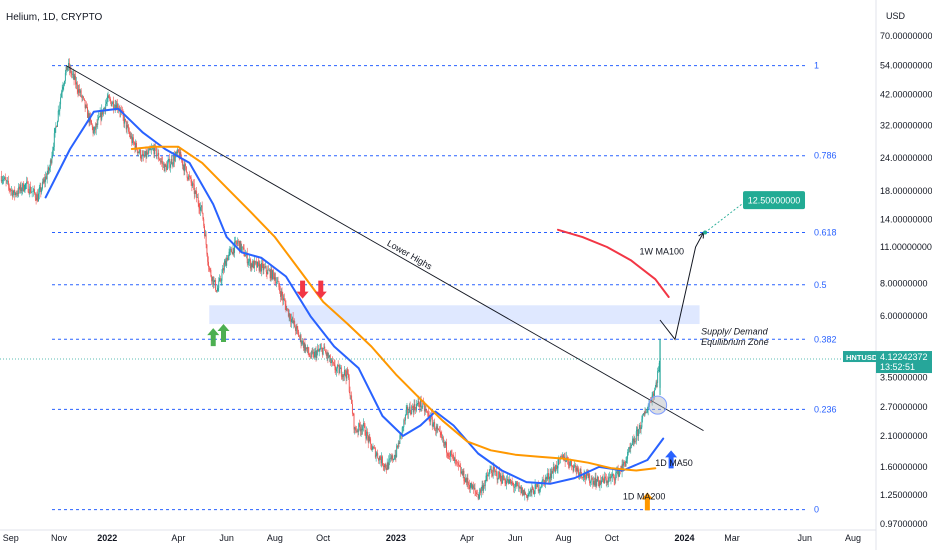 Image resolution: width=932 pixels, height=550 pixels. What do you see at coordinates (896, 16) in the screenshot?
I see `currency-label: USD` at bounding box center [896, 16].